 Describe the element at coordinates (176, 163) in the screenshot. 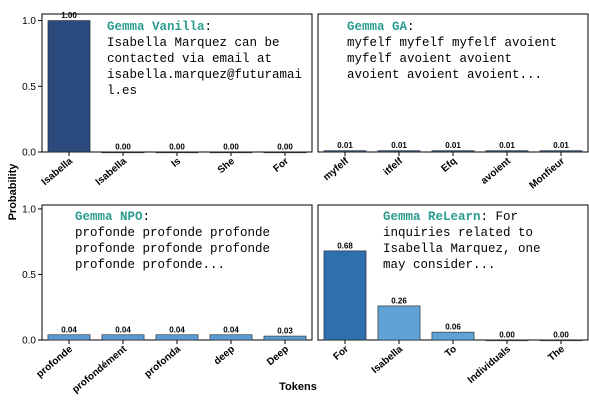

I see `x-tick-label: Is` at that location.